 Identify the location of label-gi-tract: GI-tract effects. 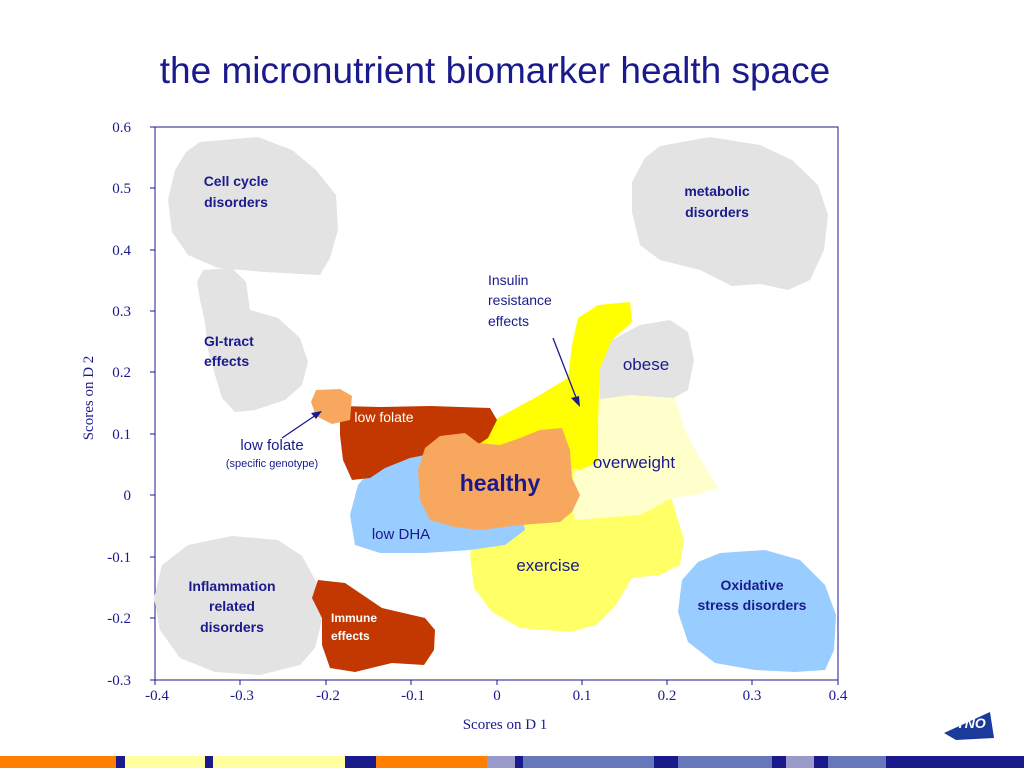
(229, 351).